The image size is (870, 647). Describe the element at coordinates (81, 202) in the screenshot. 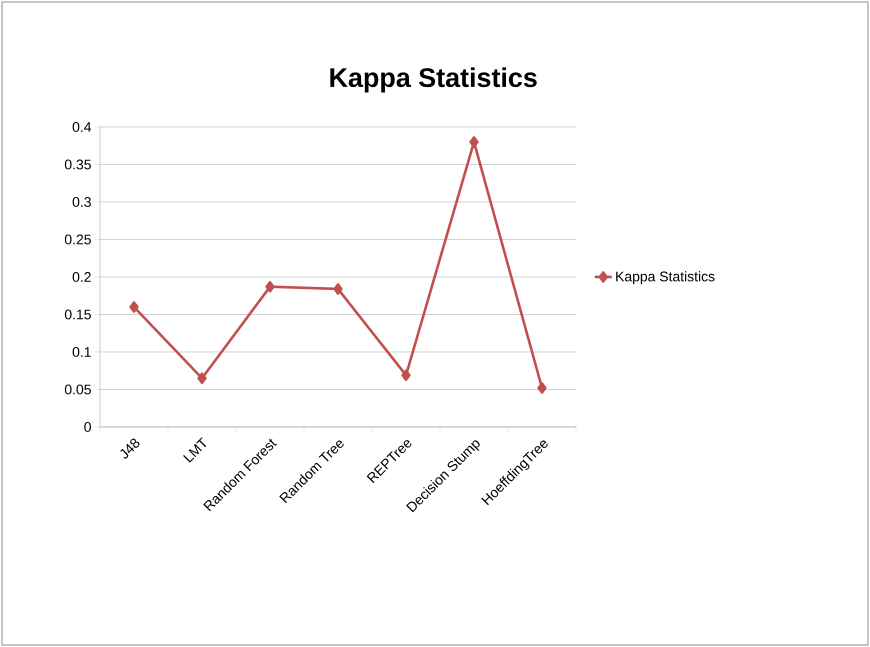

I see `y-tick-label: 0.3` at that location.